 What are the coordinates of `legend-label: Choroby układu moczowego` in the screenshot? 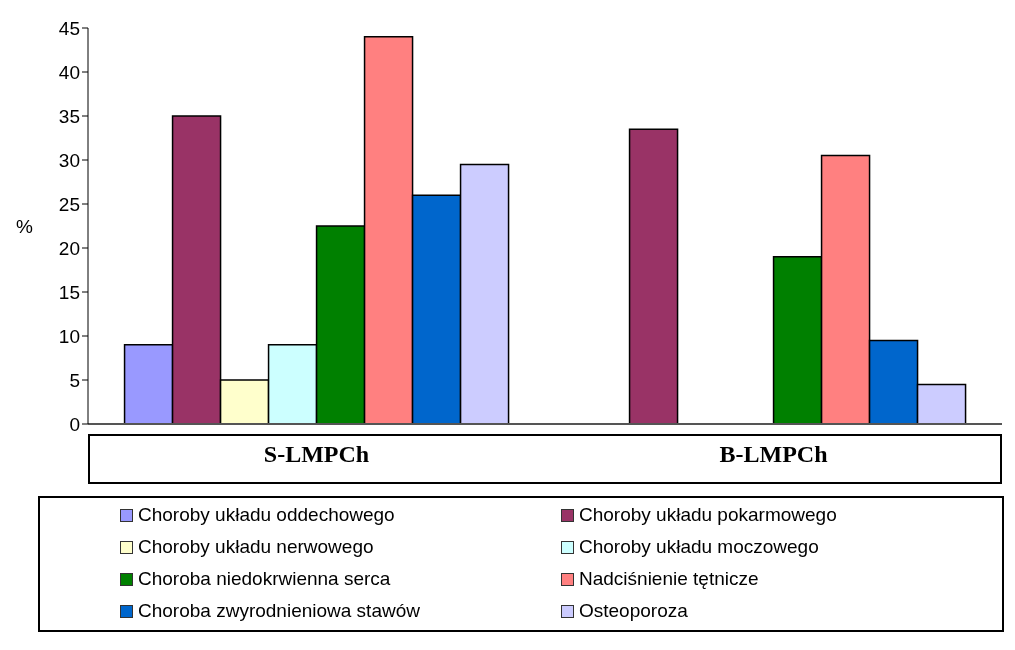 It's located at (699, 547).